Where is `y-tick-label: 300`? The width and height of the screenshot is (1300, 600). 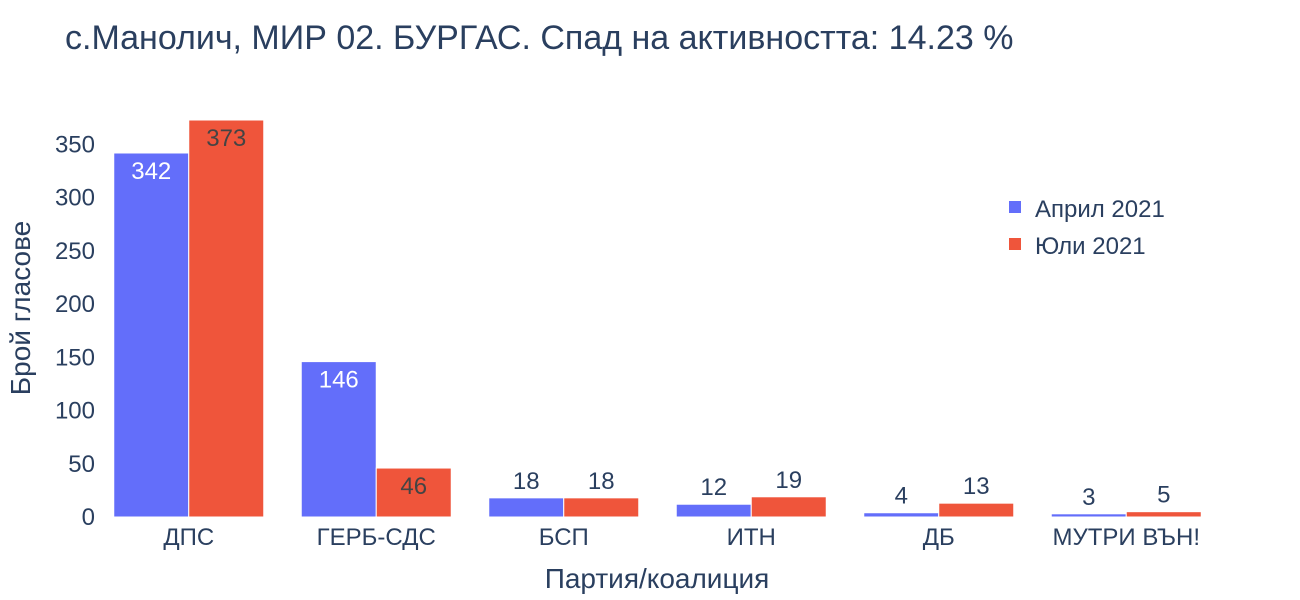
y-tick-label: 300 is located at coordinates (75, 198).